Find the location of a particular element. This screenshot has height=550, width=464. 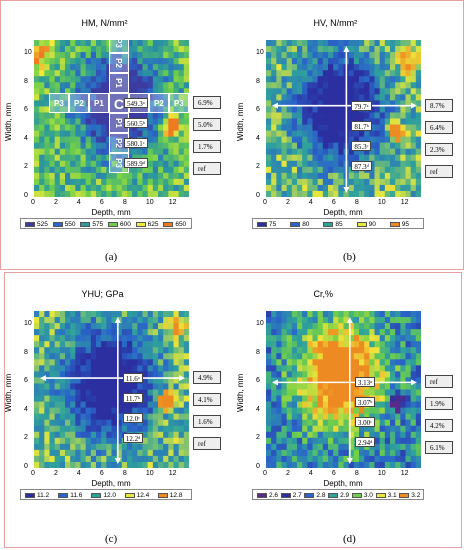

legend-item: 650 is located at coordinates (174, 224).